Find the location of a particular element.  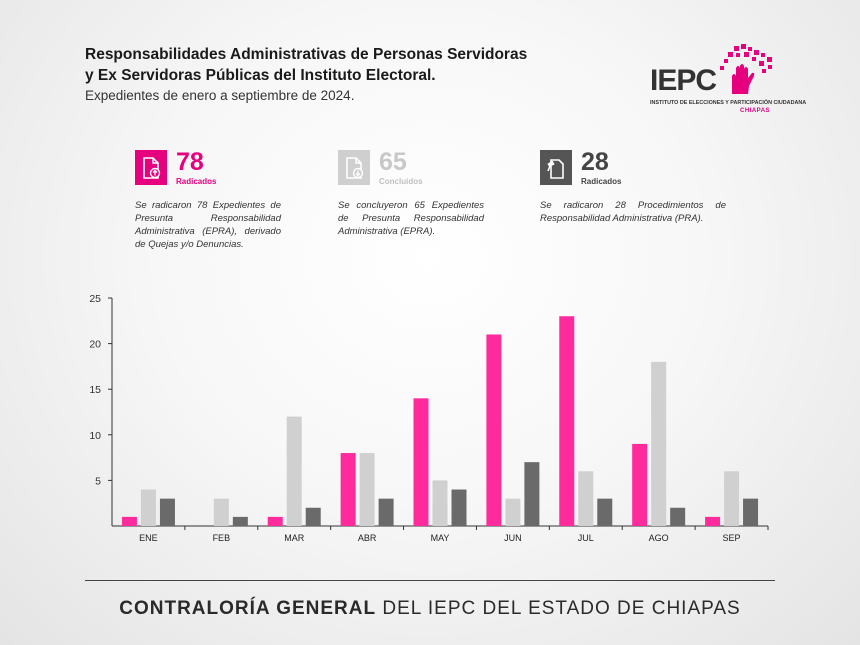

footer-rest: DEL IEPC DEL ESTADO DE CHIAPAS is located at coordinates (558, 608).